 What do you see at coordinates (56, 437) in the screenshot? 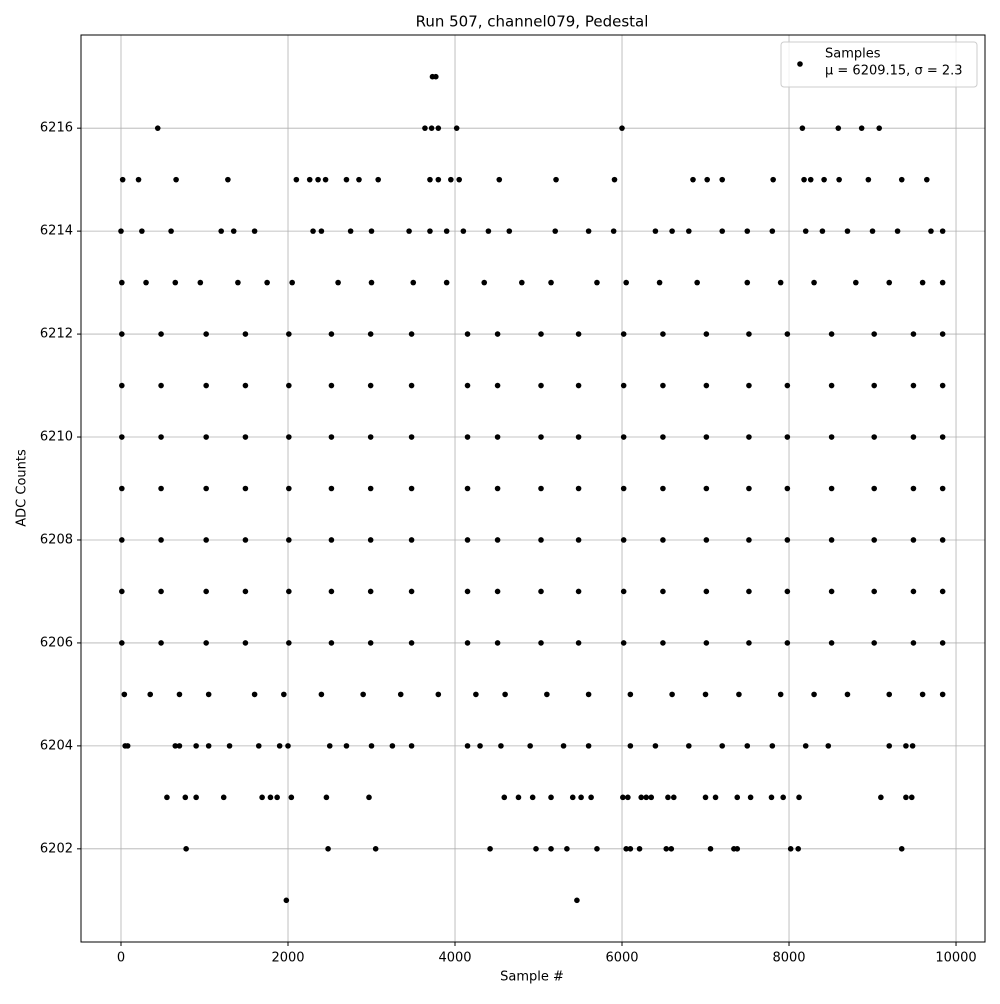
I see `y-tick-label: 6210` at bounding box center [56, 437].